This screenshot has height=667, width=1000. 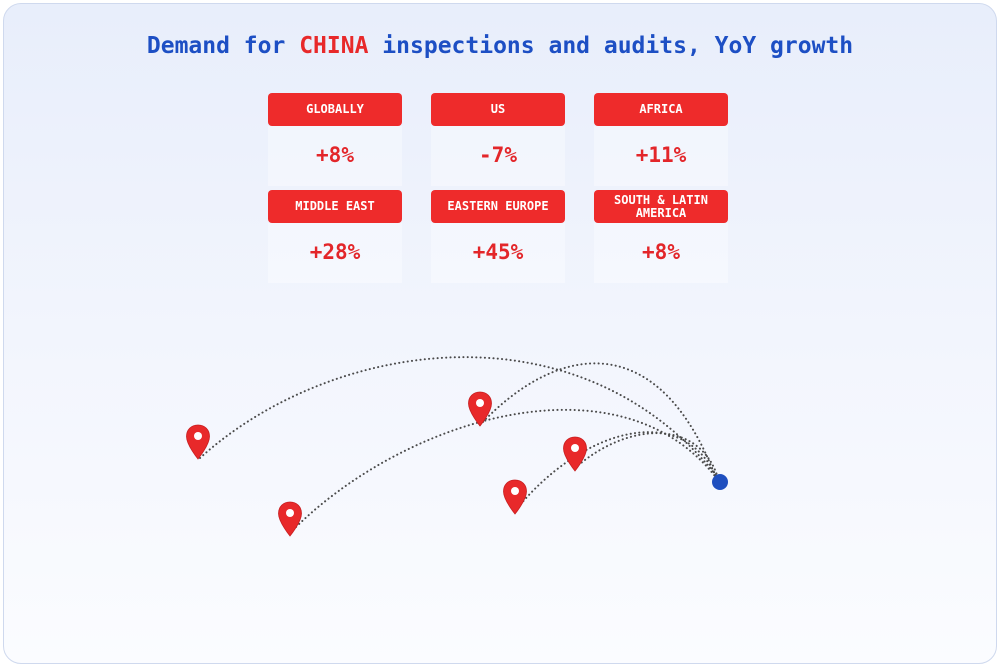 What do you see at coordinates (335, 206) in the screenshot?
I see `region-label: MIDDLE EAST` at bounding box center [335, 206].